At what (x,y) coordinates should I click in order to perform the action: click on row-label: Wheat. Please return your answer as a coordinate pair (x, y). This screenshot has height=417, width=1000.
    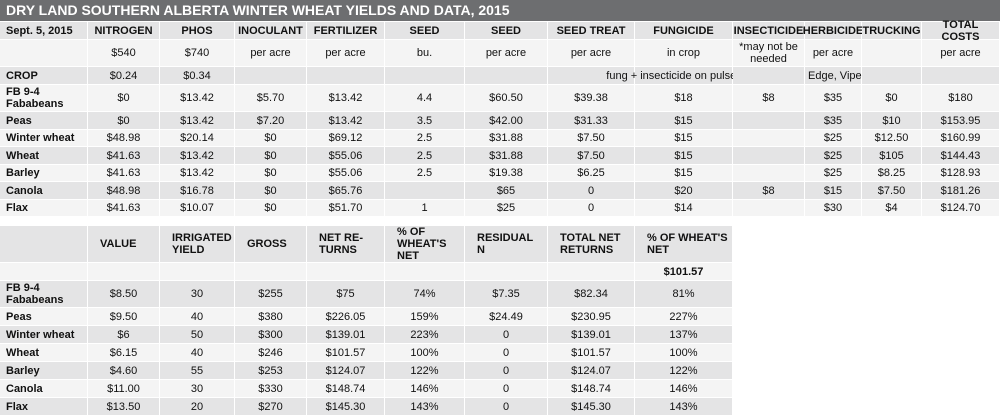
    Looking at the image, I should click on (22, 352).